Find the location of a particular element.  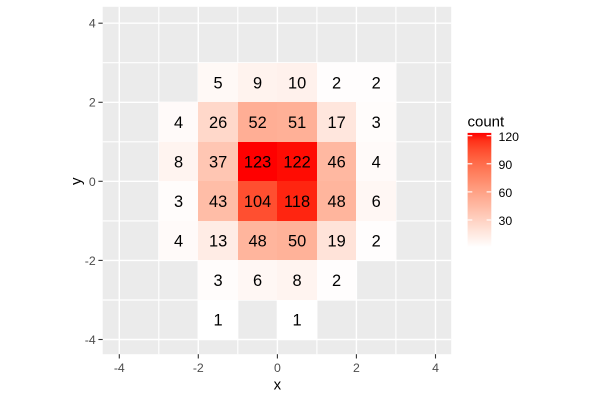

svg-text: 26 is located at coordinates (218, 123).